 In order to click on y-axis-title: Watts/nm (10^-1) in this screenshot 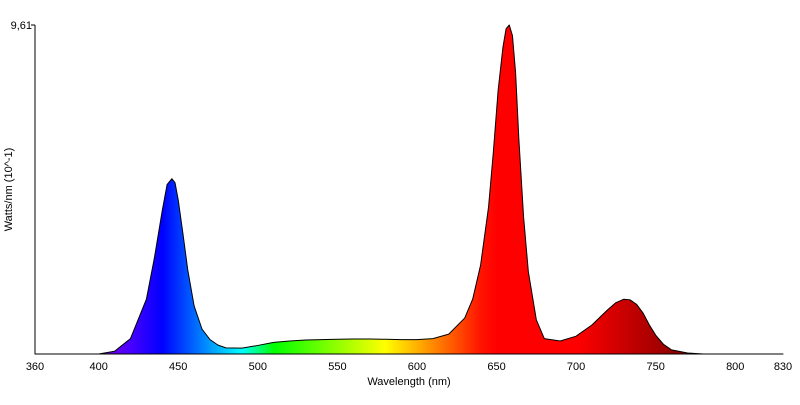, I will do `click(9, 190)`.